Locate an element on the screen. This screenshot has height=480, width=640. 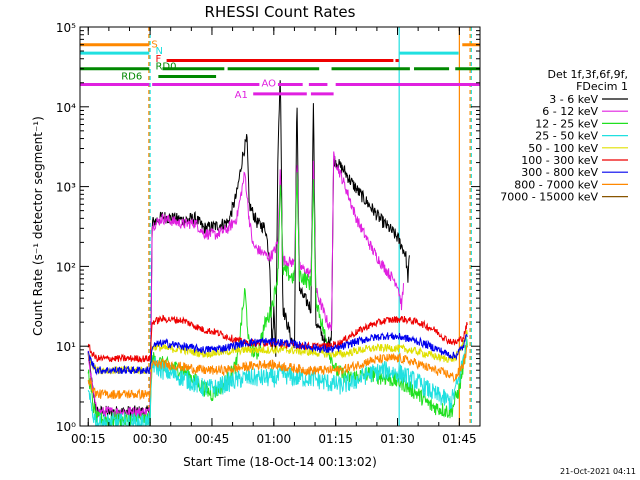
legend-header-1: FDecim 1 is located at coordinates (602, 86).